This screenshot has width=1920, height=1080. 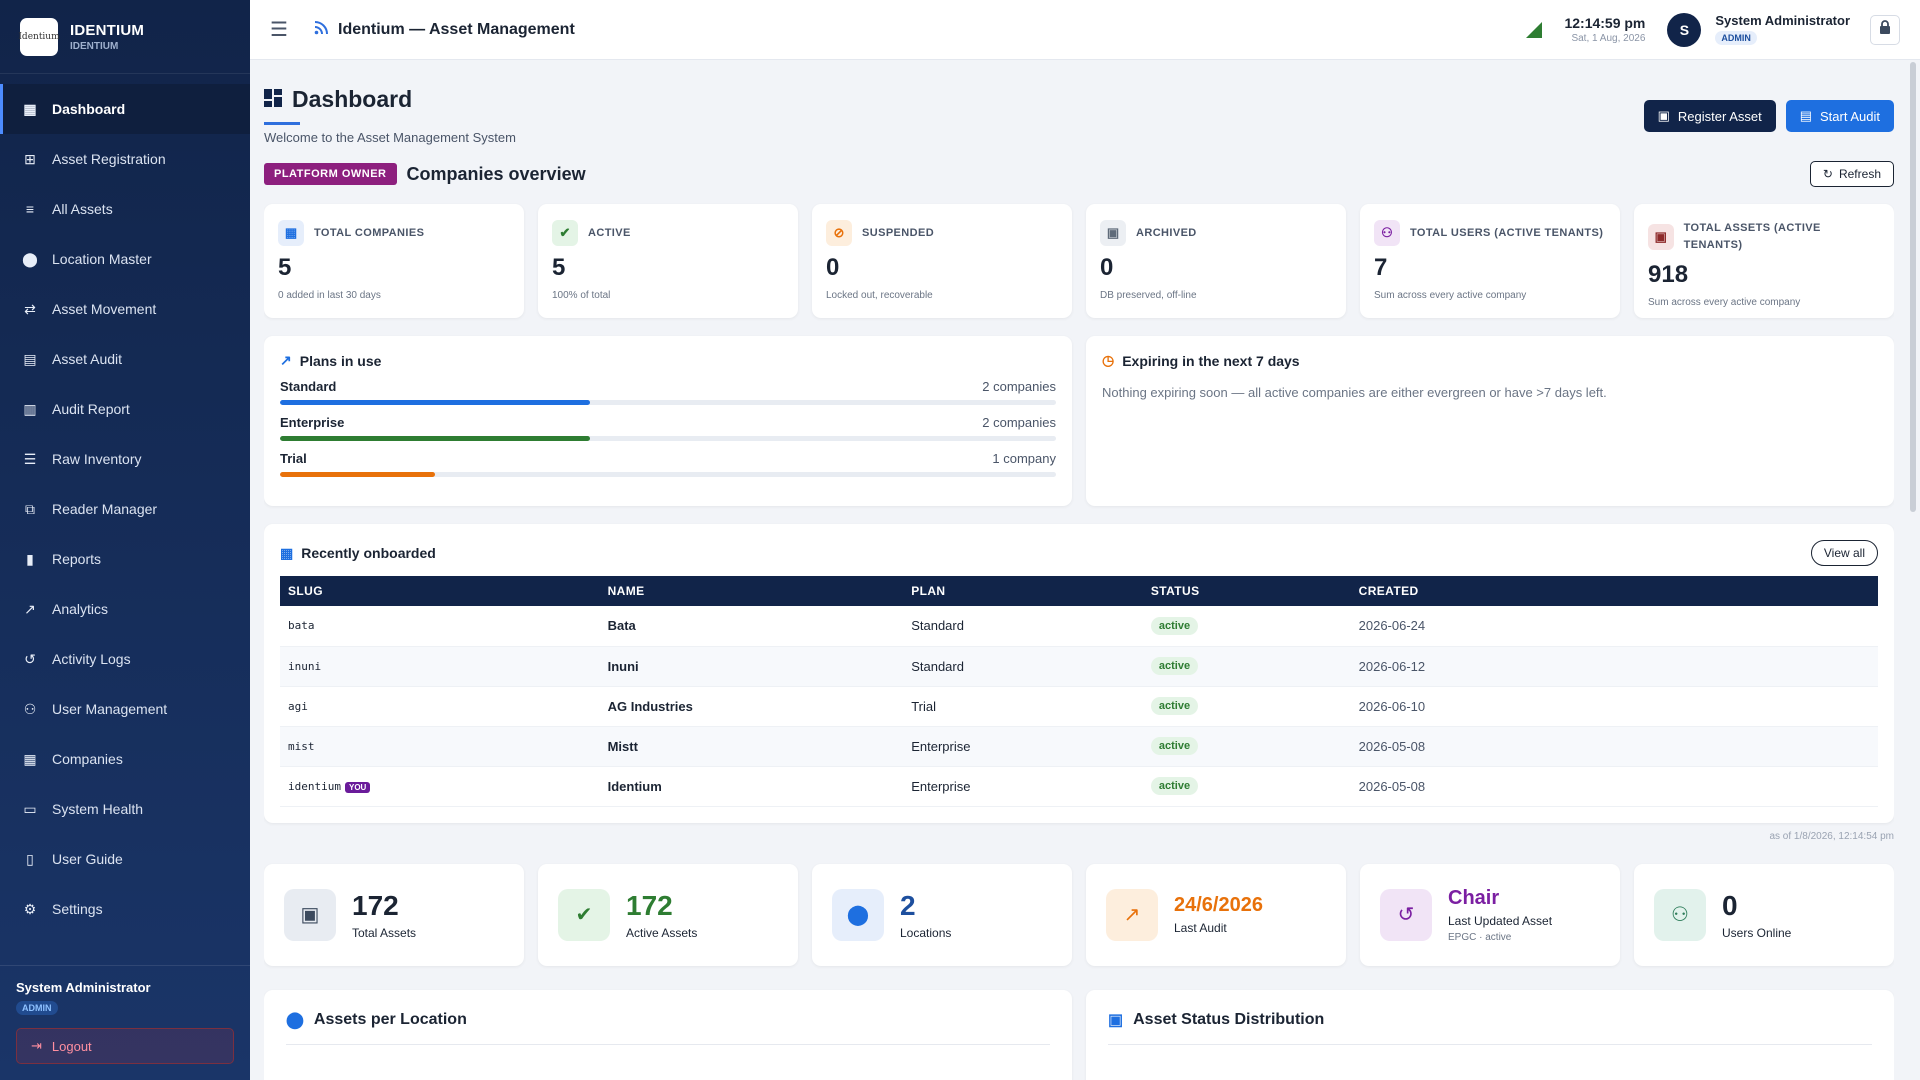 I want to click on sidebar-item-all-assets: ≡ All Assets, so click(x=125, y=209).